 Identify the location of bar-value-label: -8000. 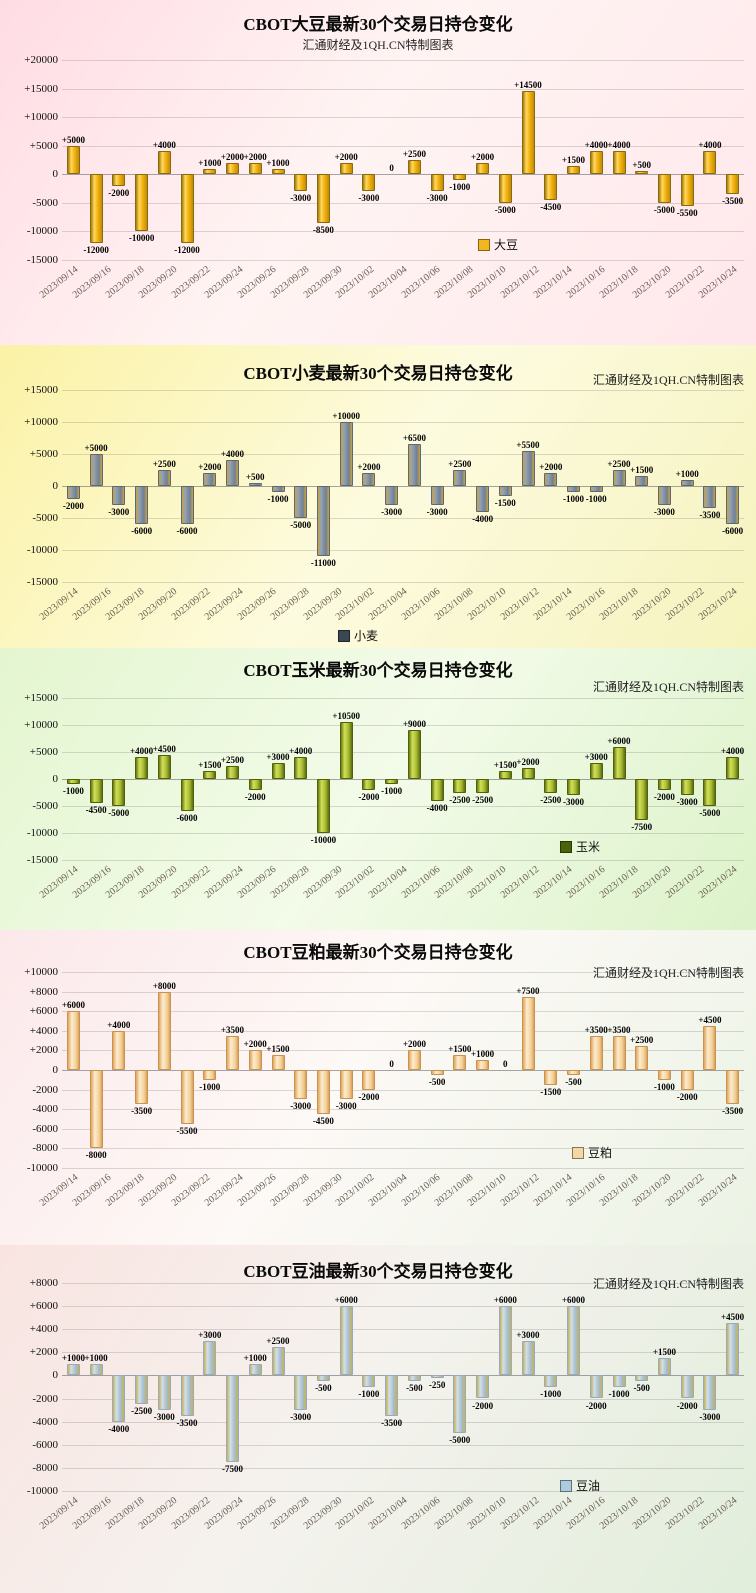
(96, 1155).